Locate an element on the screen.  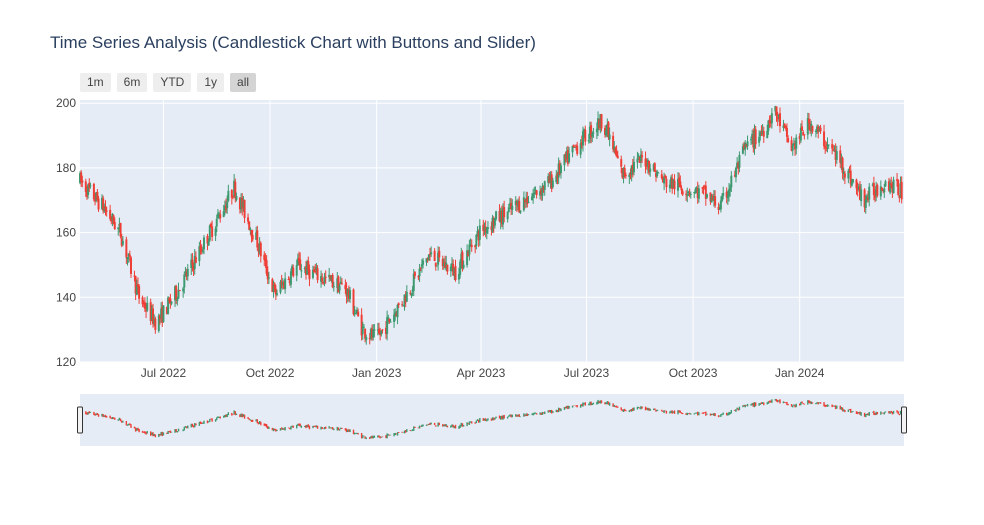
range-button-1y: 1y is located at coordinates (211, 82).